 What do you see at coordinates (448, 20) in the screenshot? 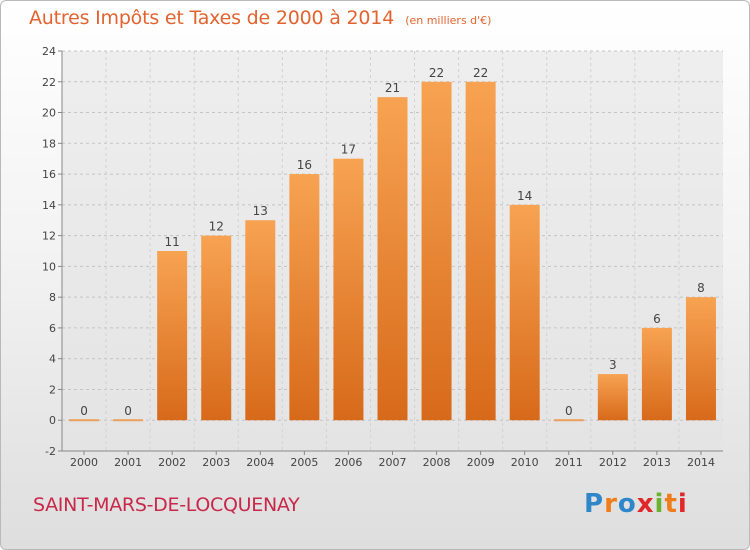
I see `chart-unit-note: (en milliers d'€)` at bounding box center [448, 20].